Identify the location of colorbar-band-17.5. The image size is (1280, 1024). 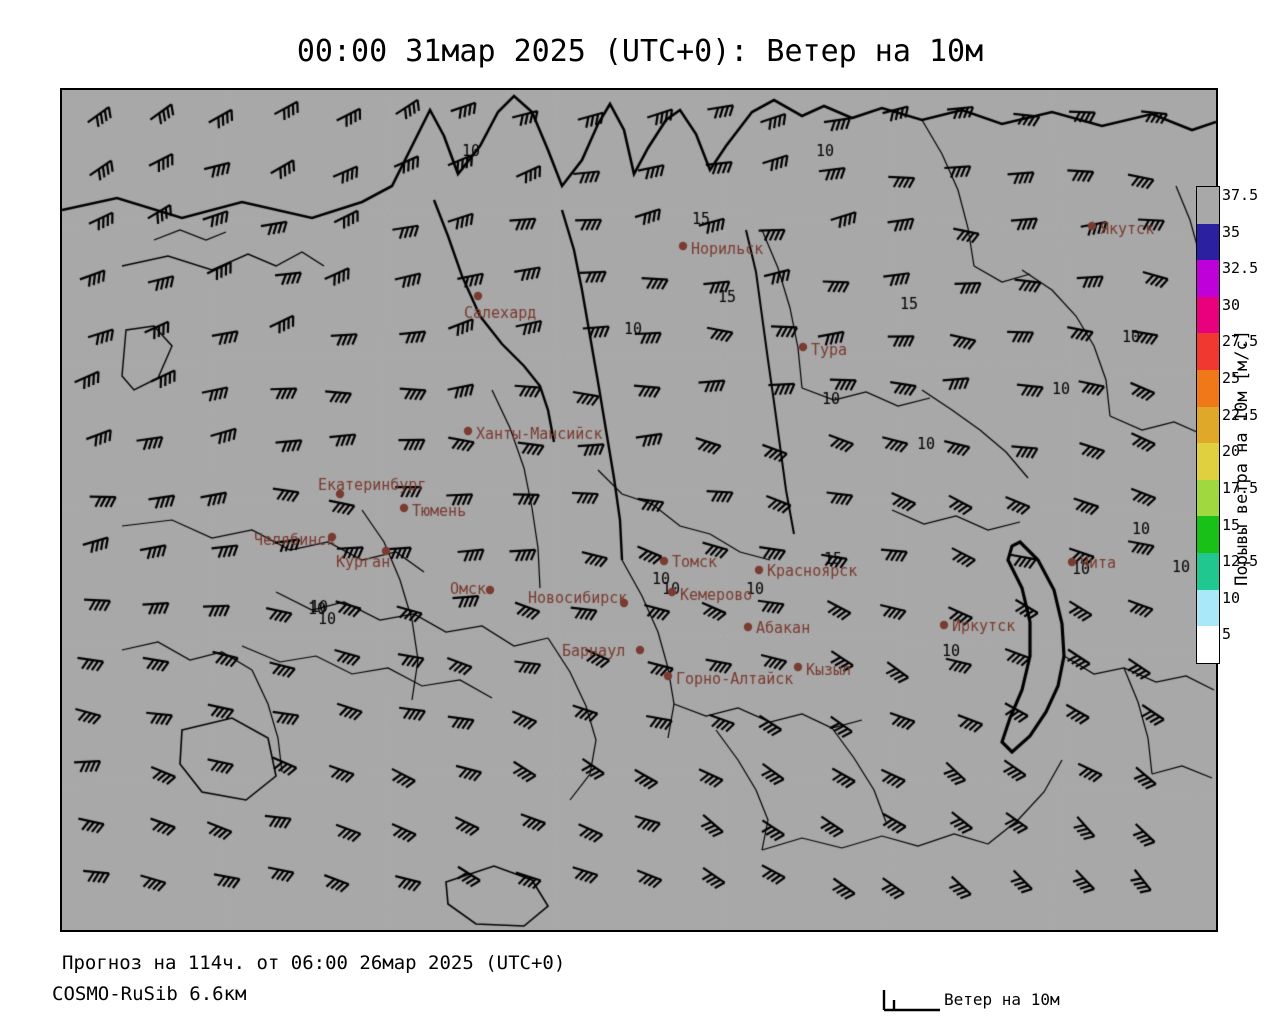
(1208, 498).